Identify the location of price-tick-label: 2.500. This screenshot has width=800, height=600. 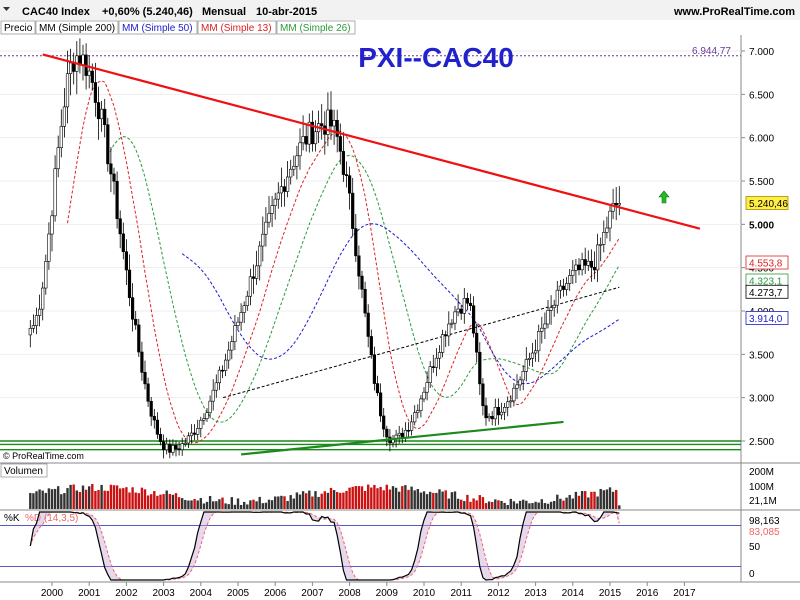
(761, 442).